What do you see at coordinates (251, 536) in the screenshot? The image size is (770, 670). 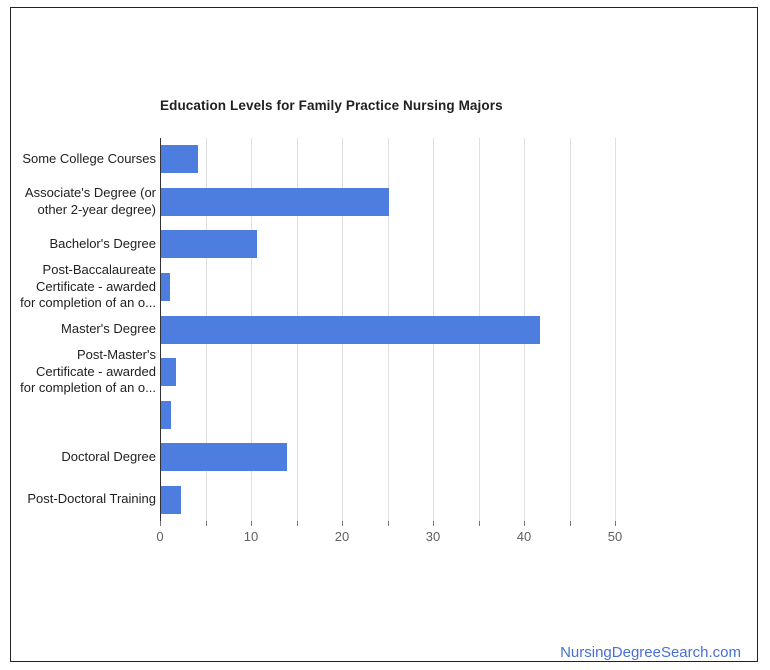 I see `x-axis-tick-label: 10` at bounding box center [251, 536].